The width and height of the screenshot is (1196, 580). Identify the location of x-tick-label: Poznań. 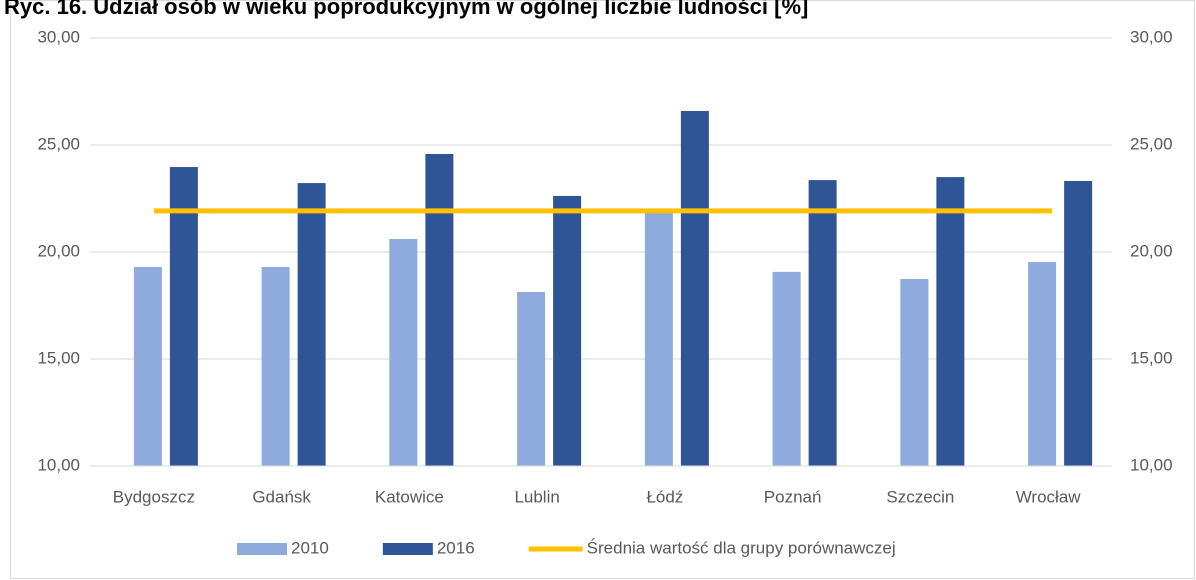
(793, 496).